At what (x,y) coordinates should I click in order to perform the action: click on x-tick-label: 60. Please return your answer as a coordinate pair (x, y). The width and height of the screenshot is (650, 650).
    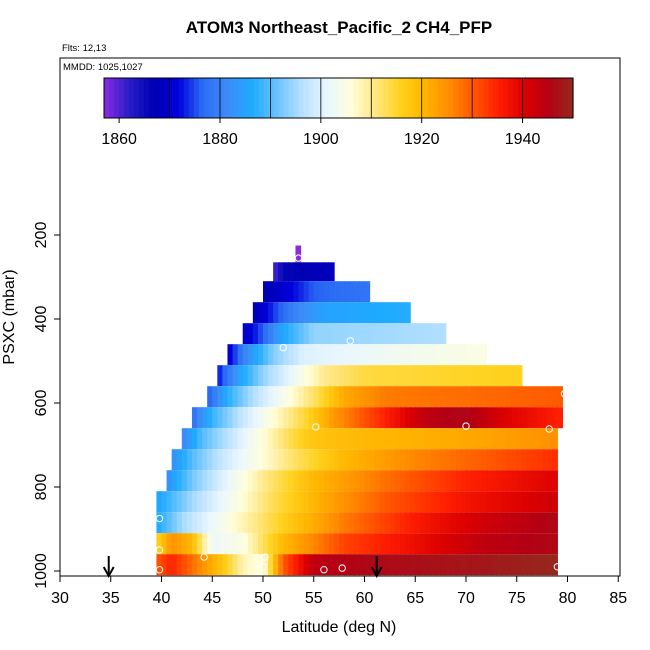
    Looking at the image, I should click on (365, 598).